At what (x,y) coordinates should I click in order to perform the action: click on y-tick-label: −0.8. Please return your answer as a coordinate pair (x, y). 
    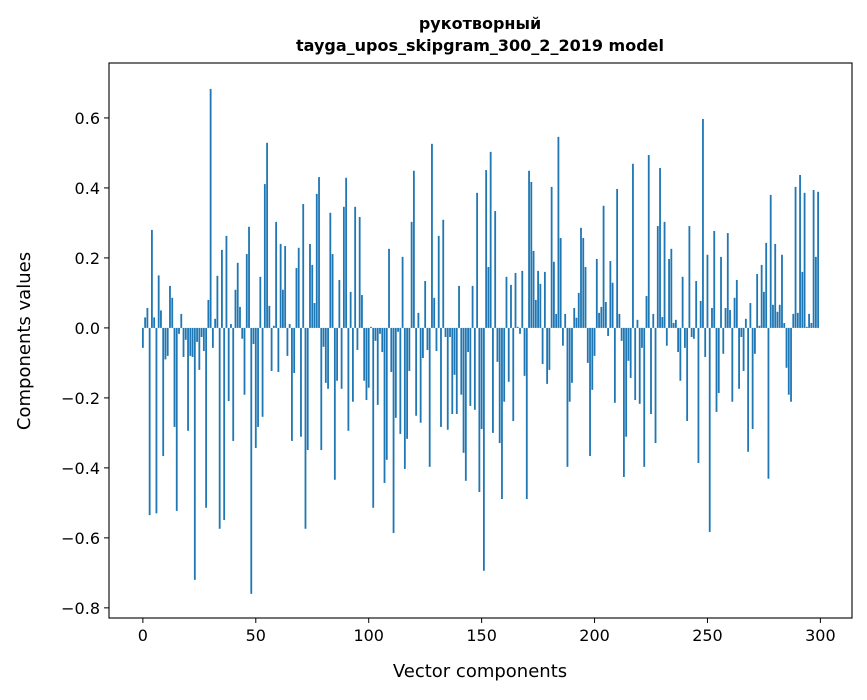
    Looking at the image, I should click on (80, 608).